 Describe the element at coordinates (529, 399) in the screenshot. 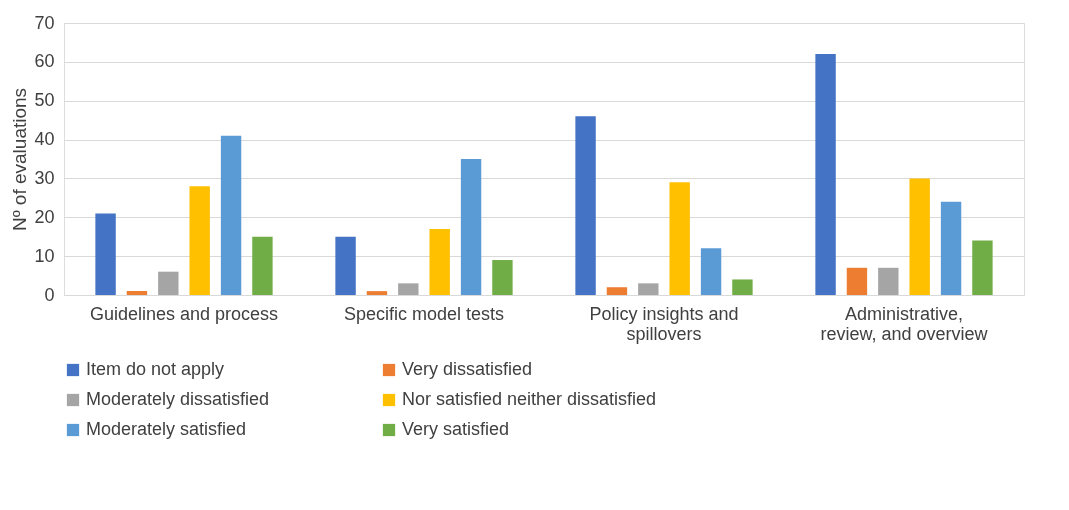

I see `legend-label: Nor satisfied neither dissatisfied` at that location.